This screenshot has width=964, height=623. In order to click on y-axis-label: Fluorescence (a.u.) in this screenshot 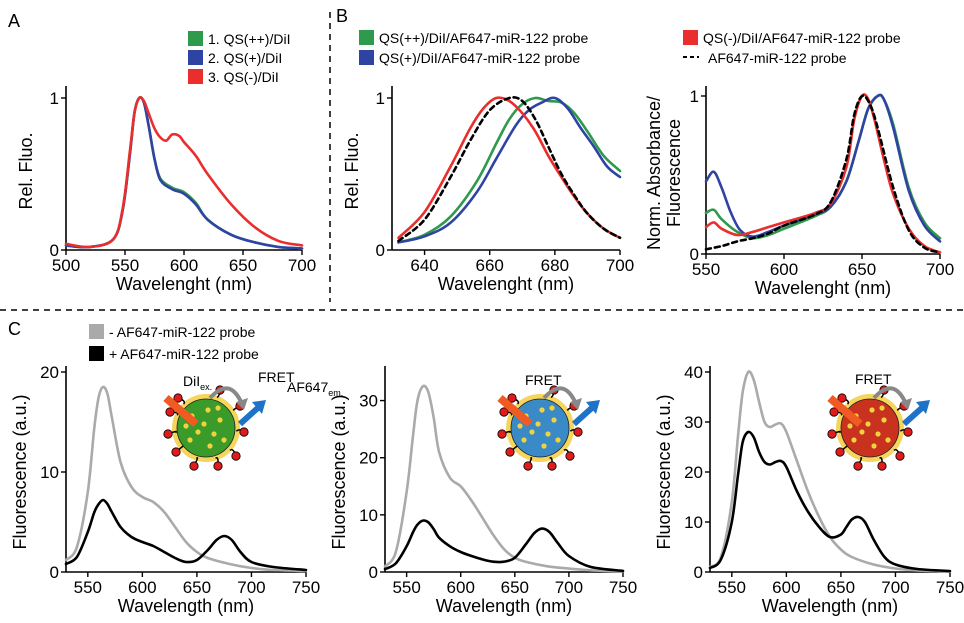, I will do `click(664, 471)`.